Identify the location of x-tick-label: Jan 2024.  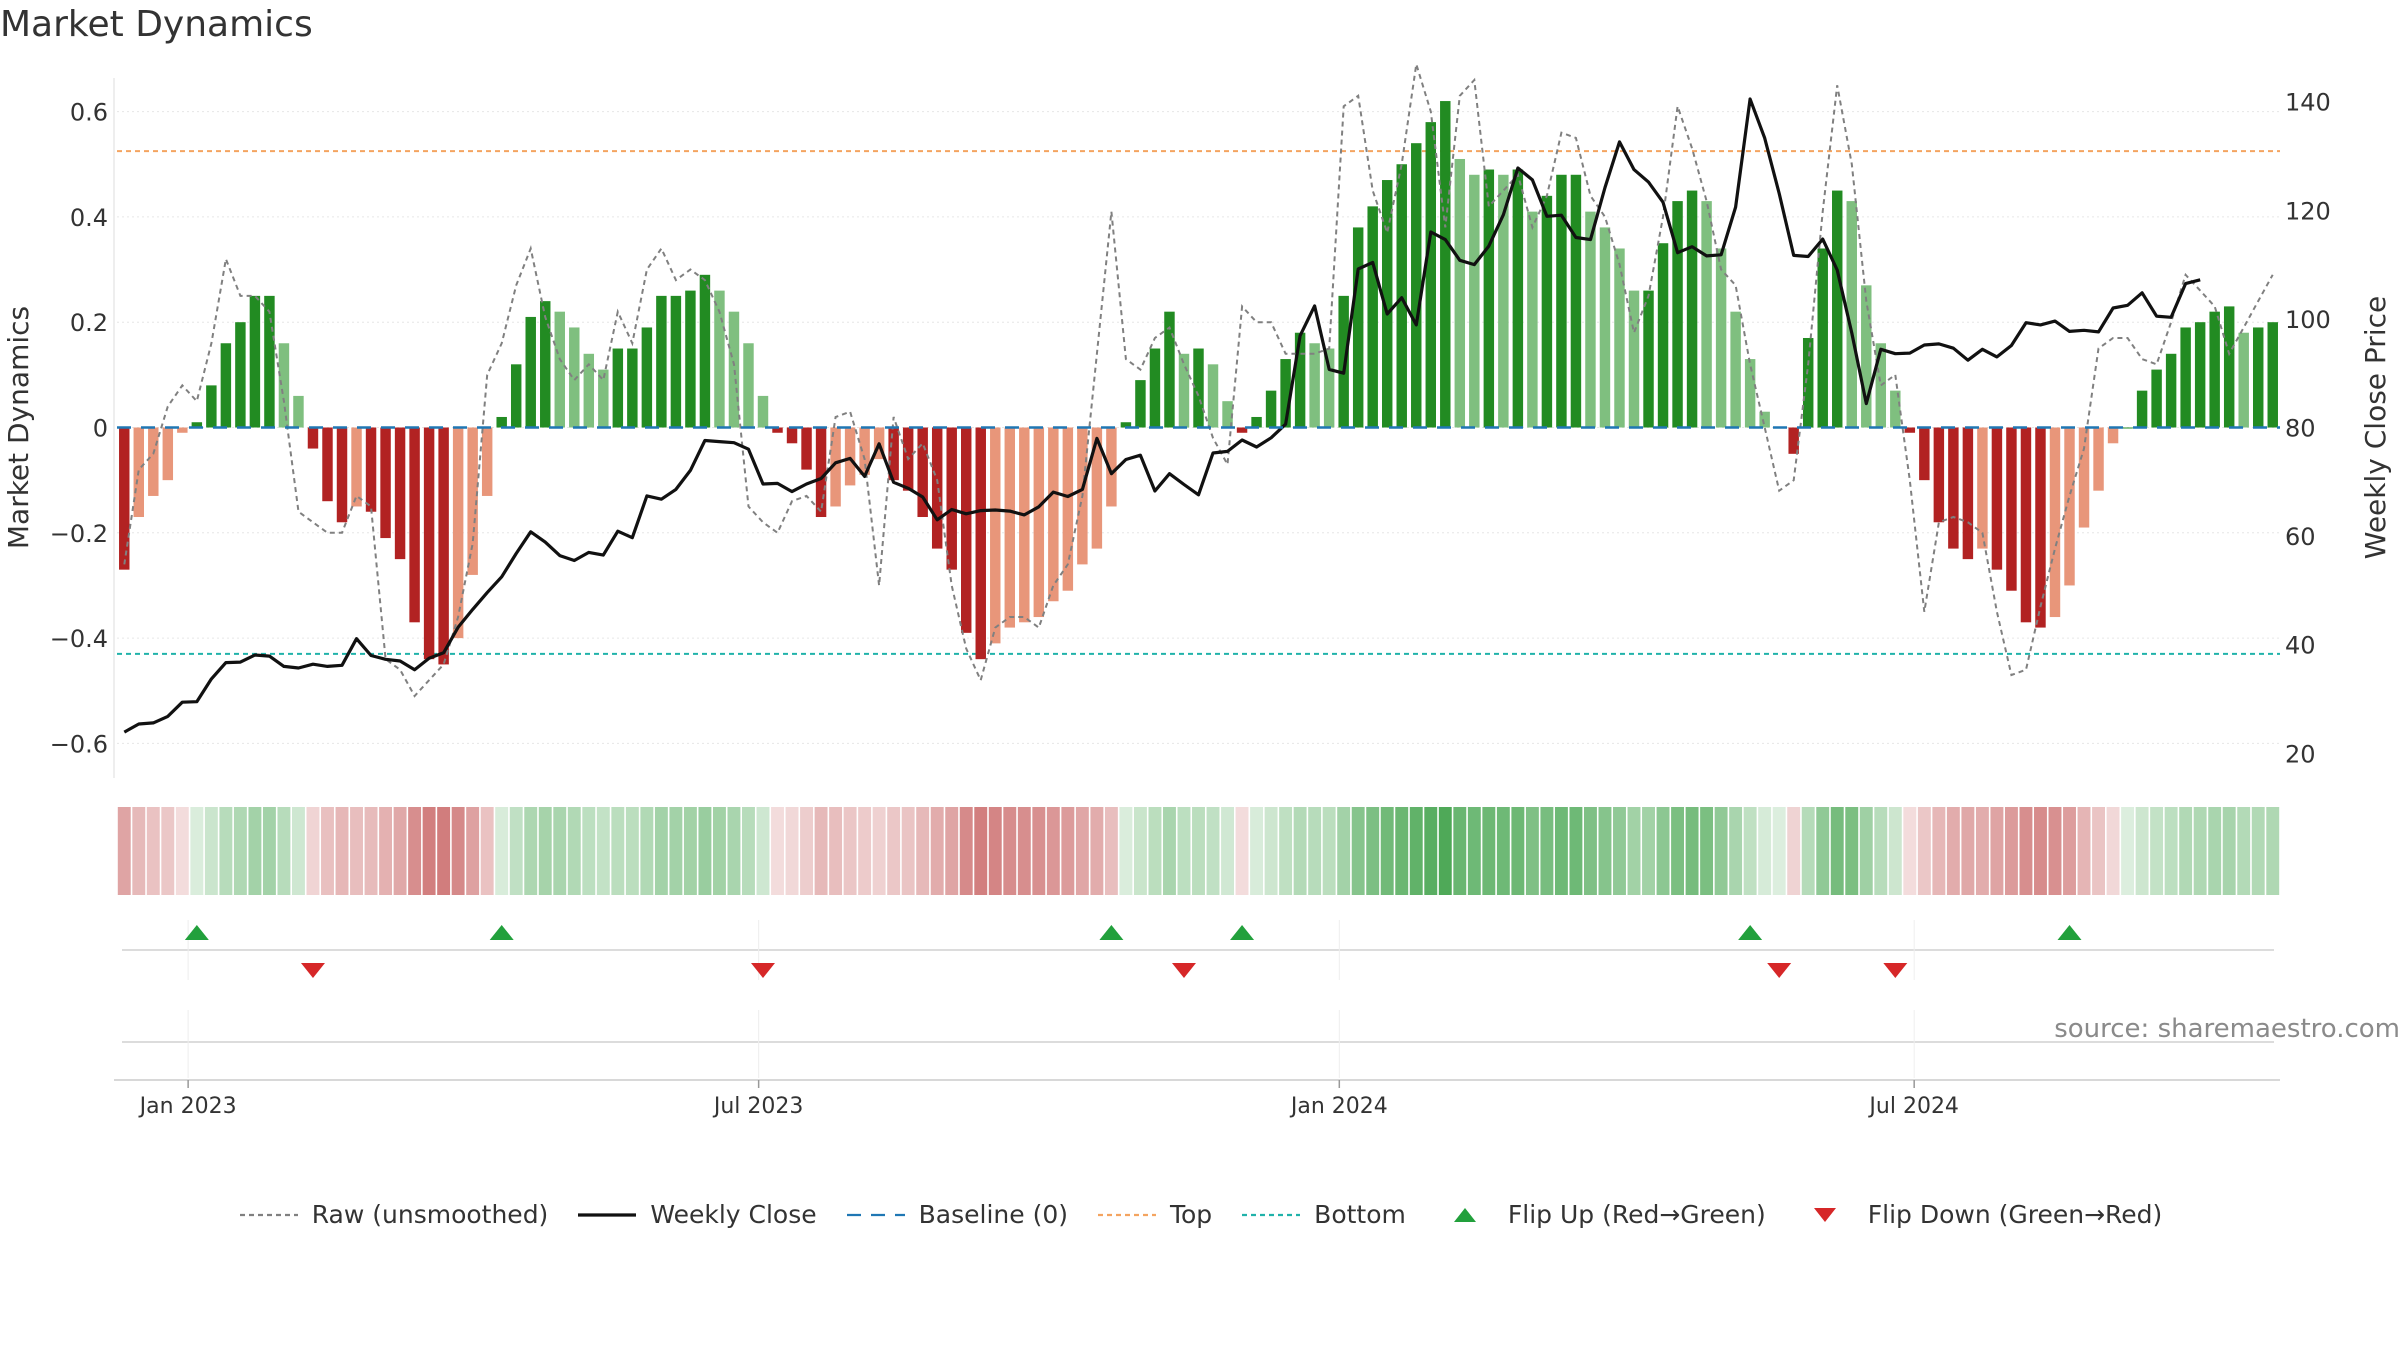
(1338, 1106).